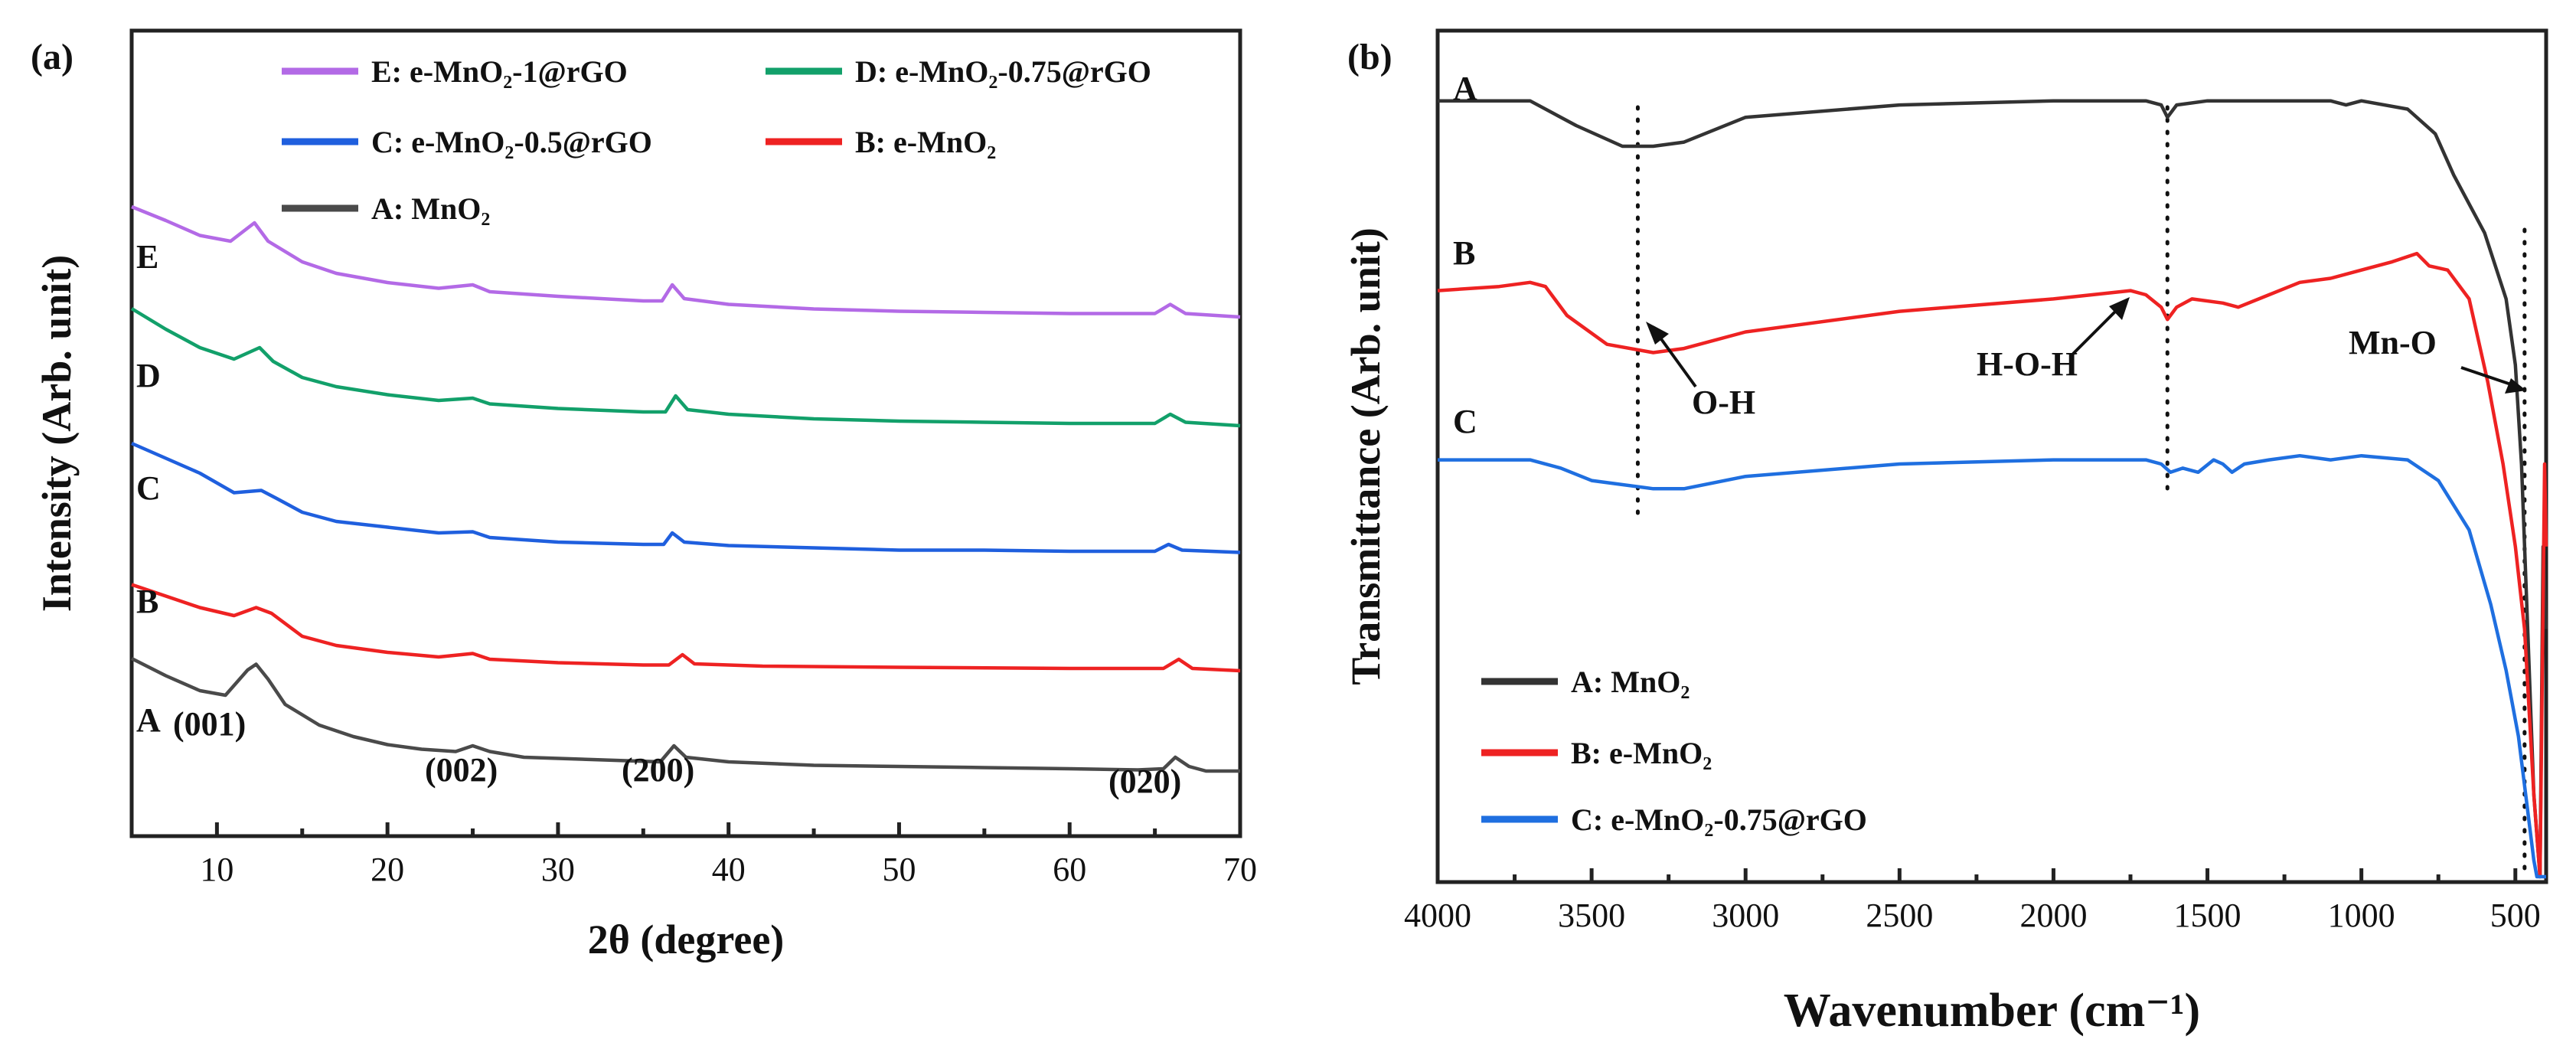  I want to click on xrd-curve-e, so click(686, 261).